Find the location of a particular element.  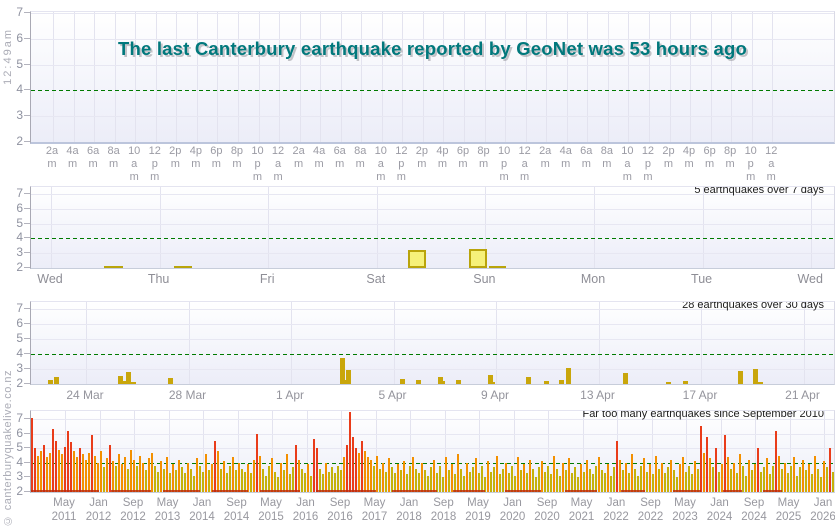

x-axis-label: May 2021 is located at coordinates (581, 510).